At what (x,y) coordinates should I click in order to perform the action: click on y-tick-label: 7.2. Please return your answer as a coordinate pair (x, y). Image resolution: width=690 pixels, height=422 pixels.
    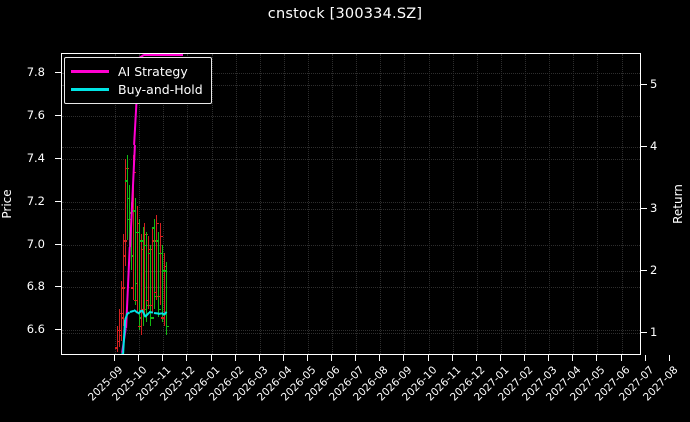
    Looking at the image, I should click on (35, 200).